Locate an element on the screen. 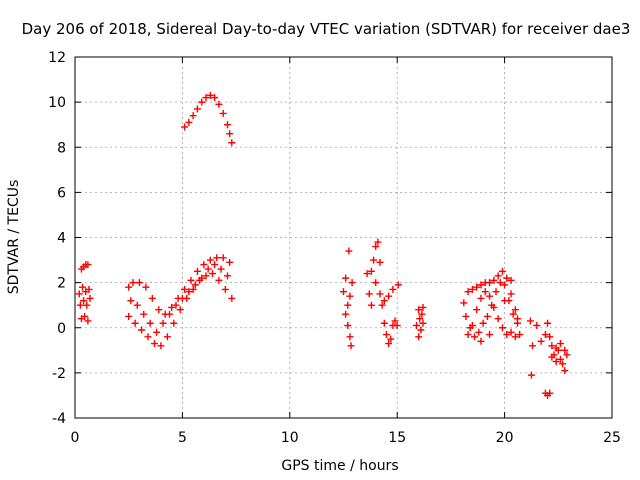 Image resolution: width=640 pixels, height=480 pixels. series-arc-12.6h is located at coordinates (348, 298).